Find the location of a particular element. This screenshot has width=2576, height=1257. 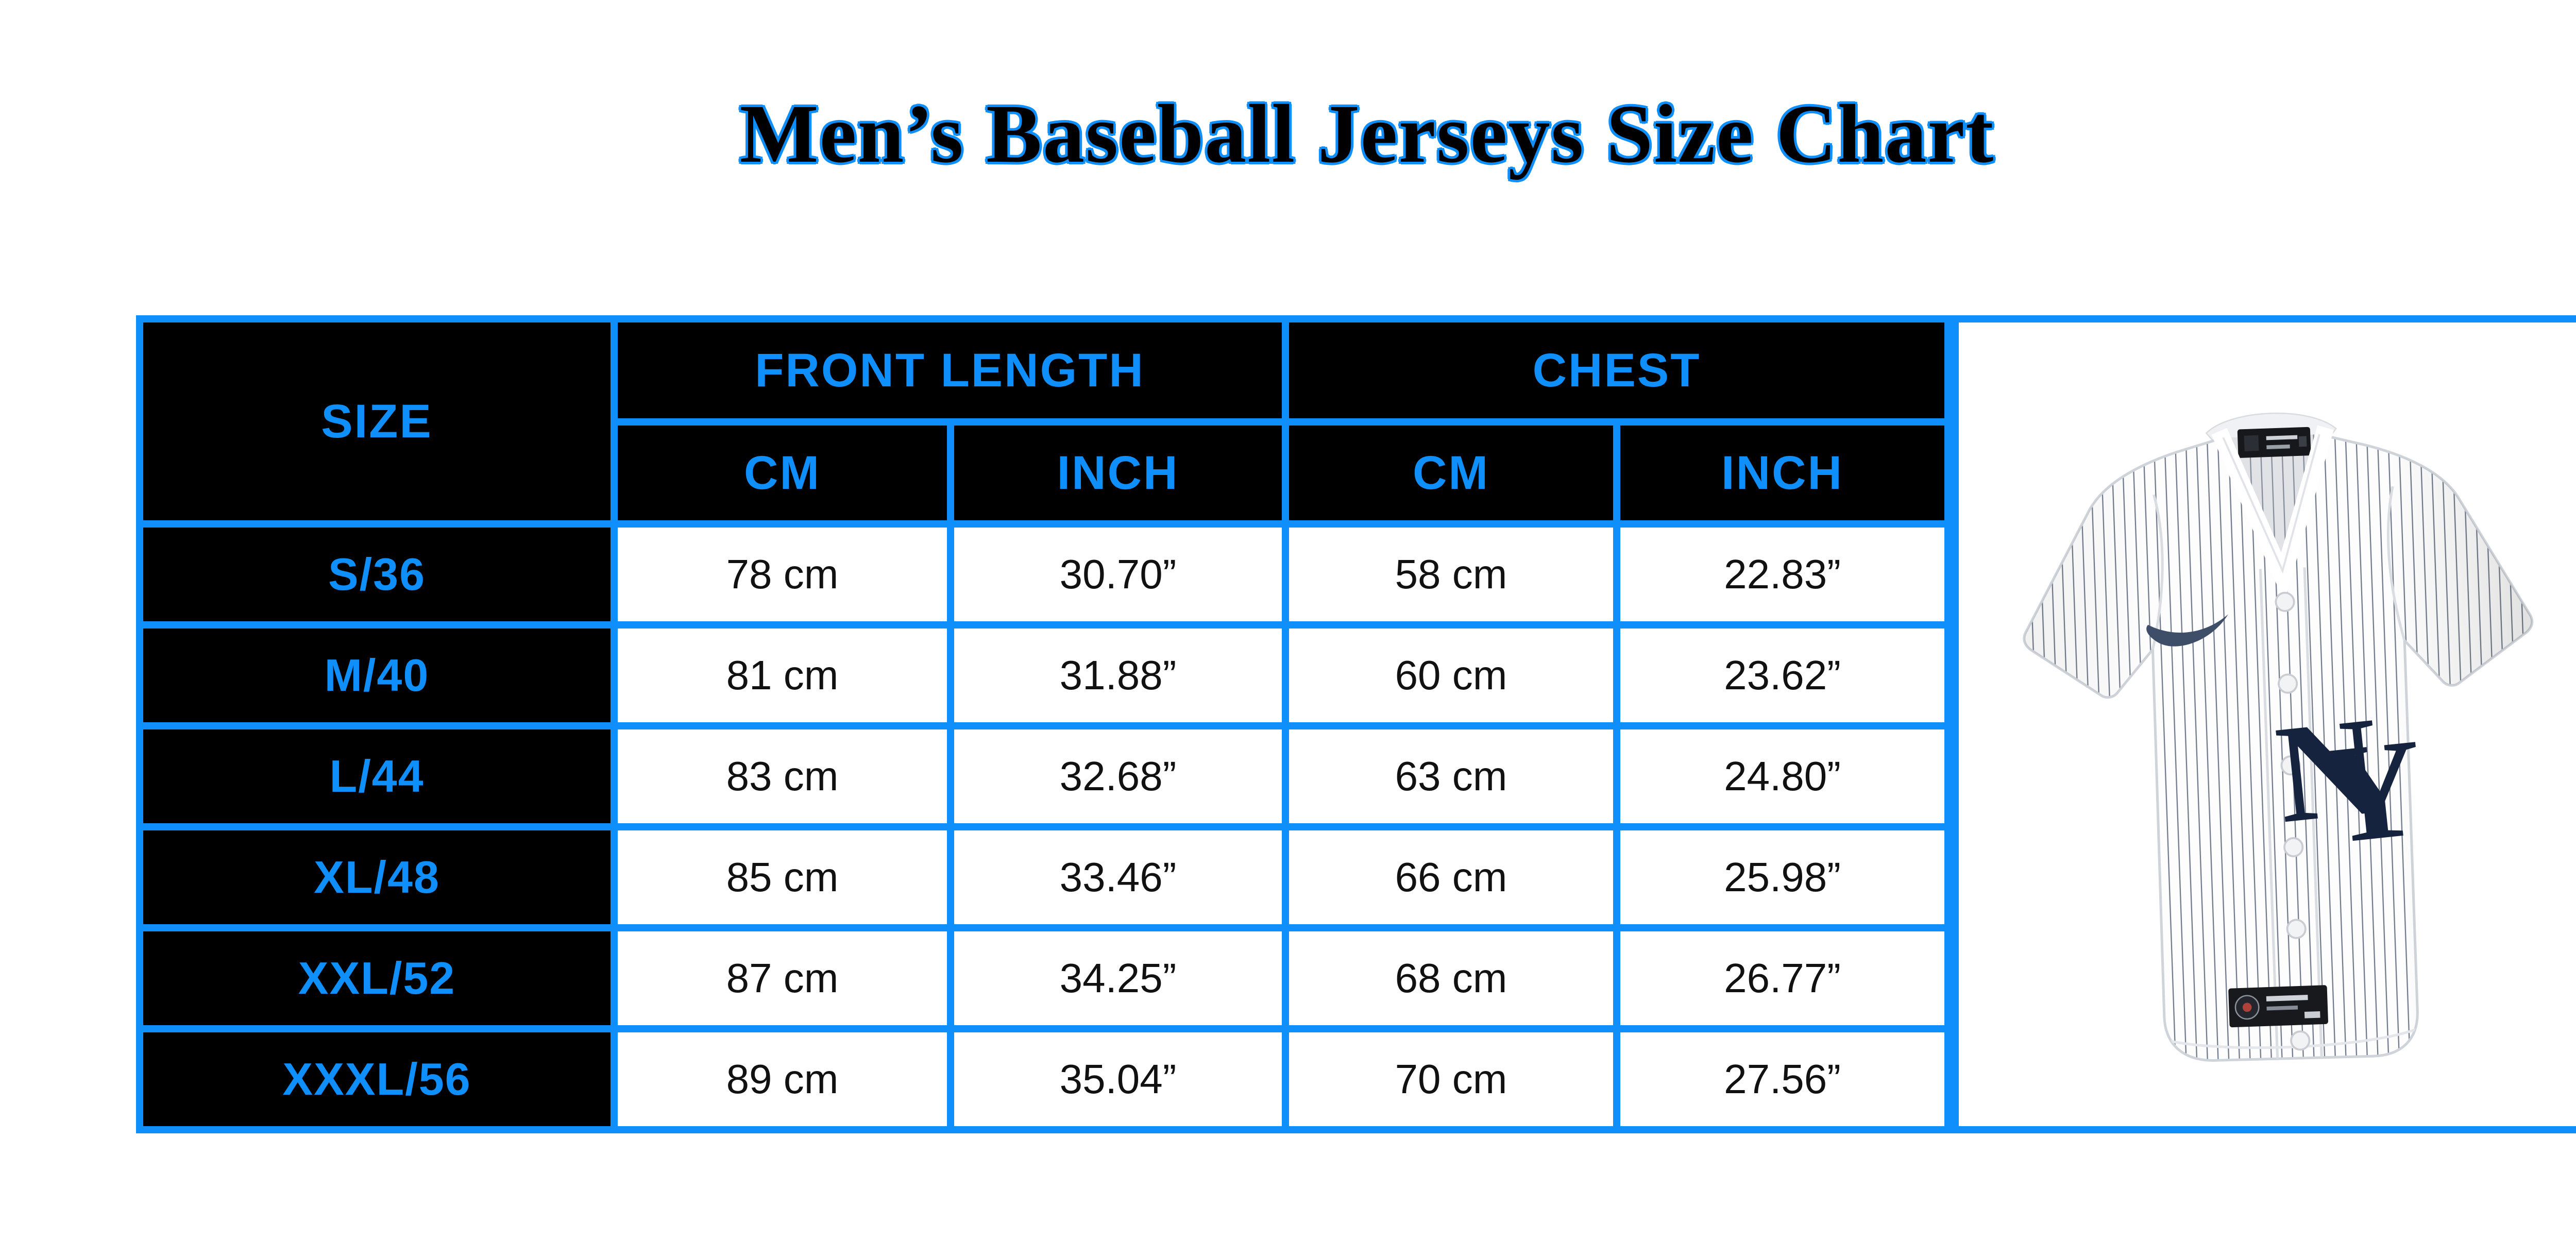

chest-inch-value: 26.77” is located at coordinates (1783, 978).